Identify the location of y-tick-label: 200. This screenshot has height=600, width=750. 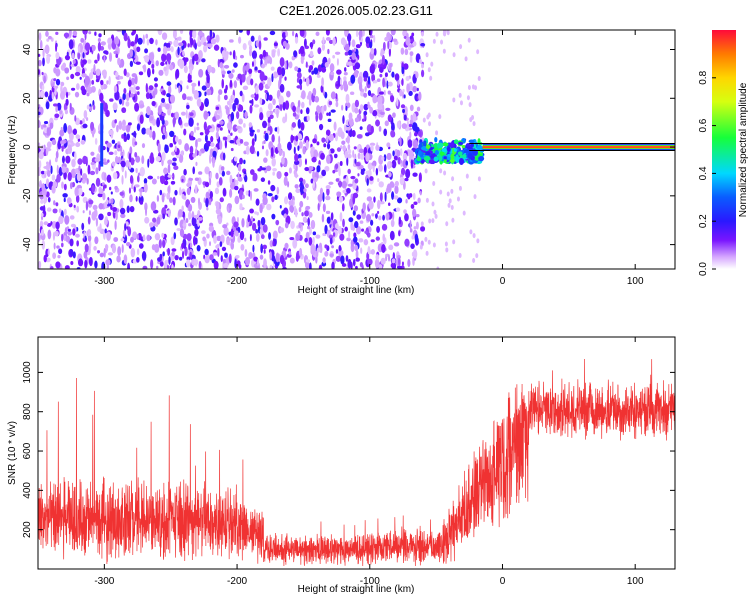
(27, 529).